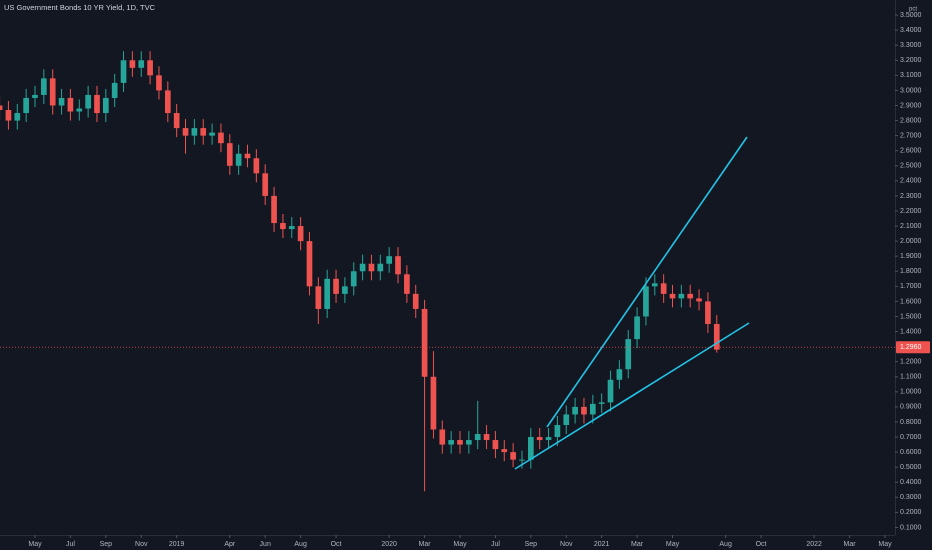 Image resolution: width=932 pixels, height=550 pixels. I want to click on x-tick-label: 2022, so click(814, 544).